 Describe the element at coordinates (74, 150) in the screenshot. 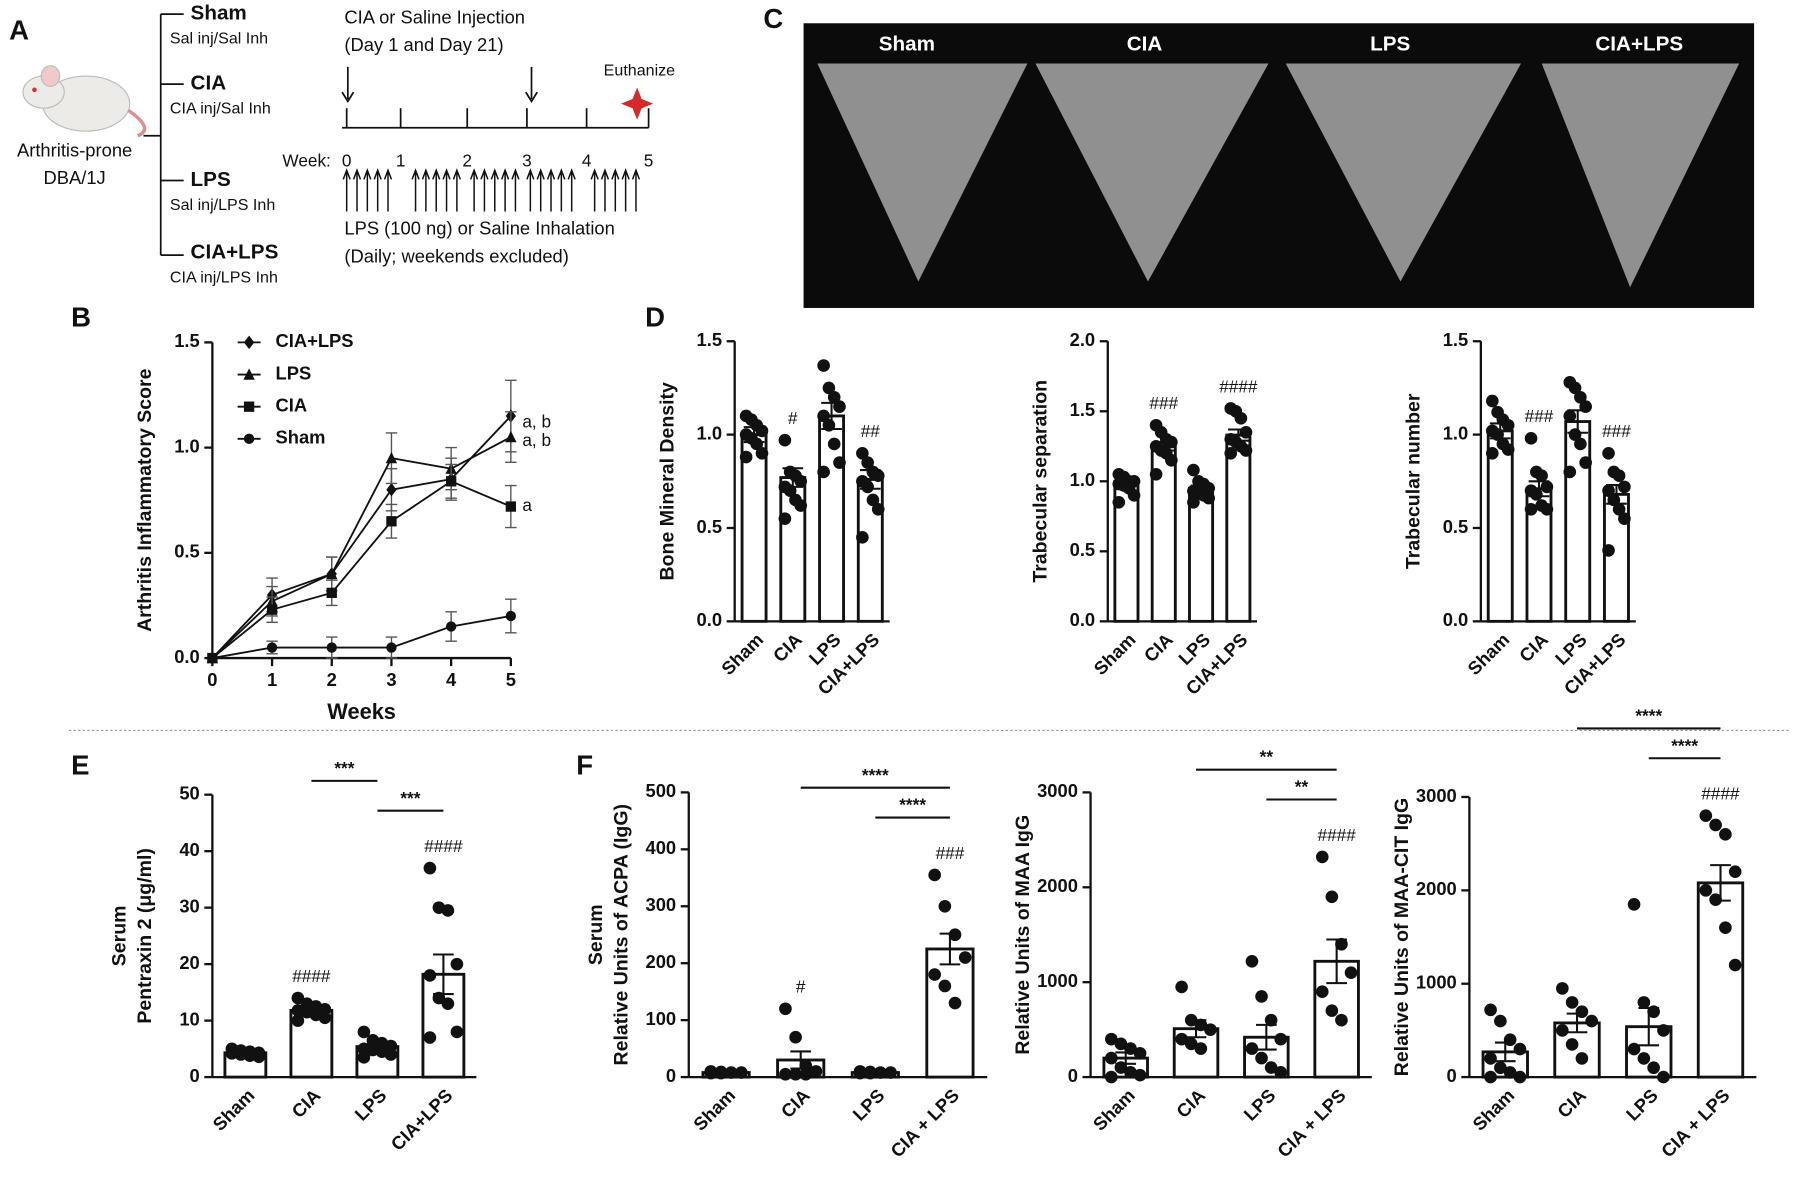

I see `mouse-label: Arthritis-prone` at that location.